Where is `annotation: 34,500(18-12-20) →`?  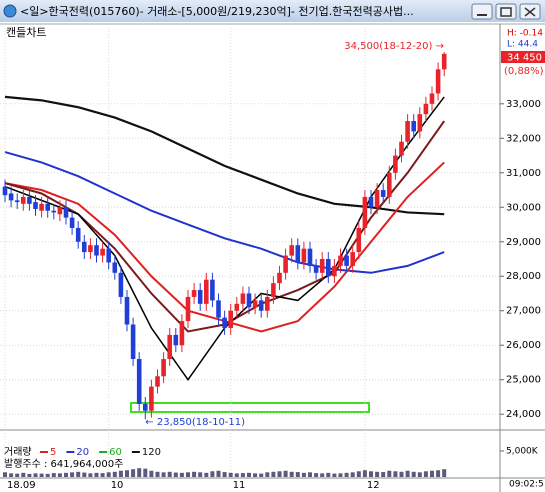
annotation: 34,500(18-12-20) → is located at coordinates (394, 46).